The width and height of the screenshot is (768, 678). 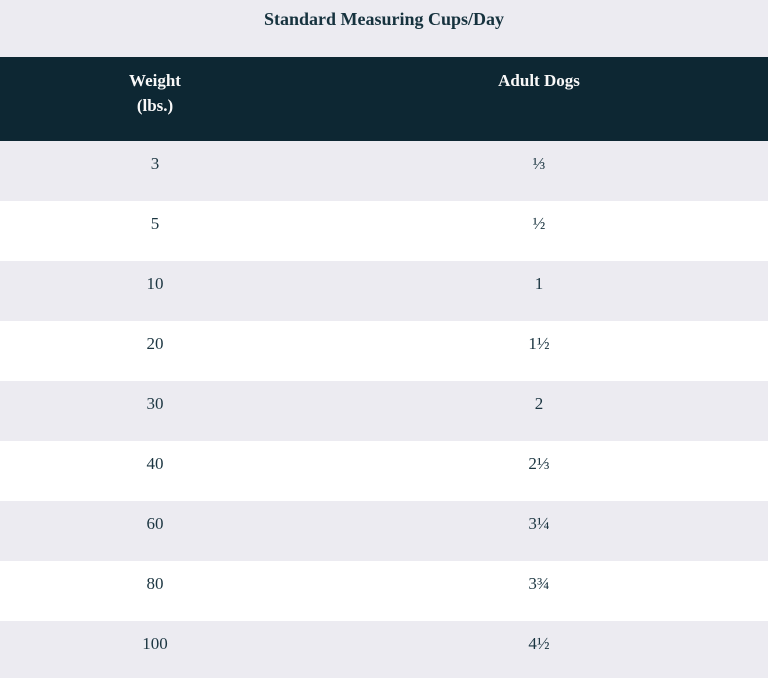 What do you see at coordinates (155, 471) in the screenshot?
I see `weight-cell: 40` at bounding box center [155, 471].